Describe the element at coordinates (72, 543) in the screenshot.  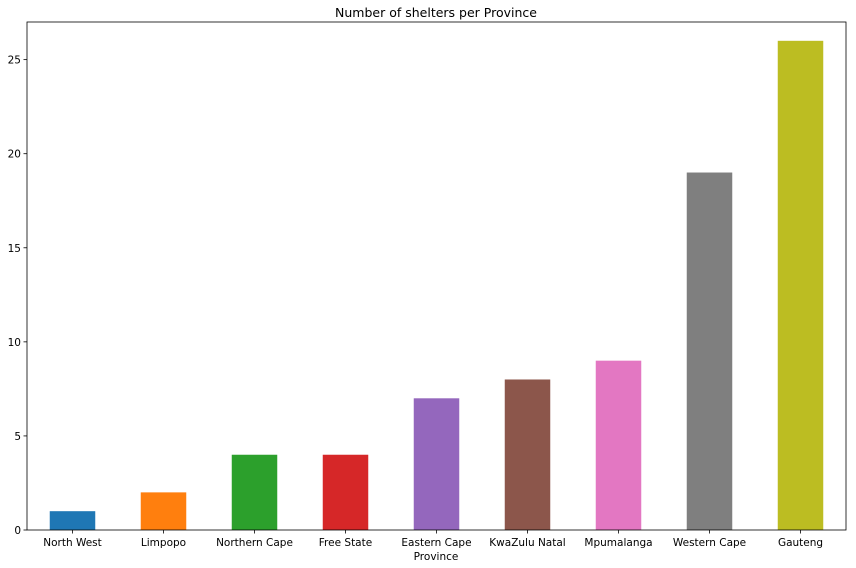
I see `x-tick-label: North West` at that location.